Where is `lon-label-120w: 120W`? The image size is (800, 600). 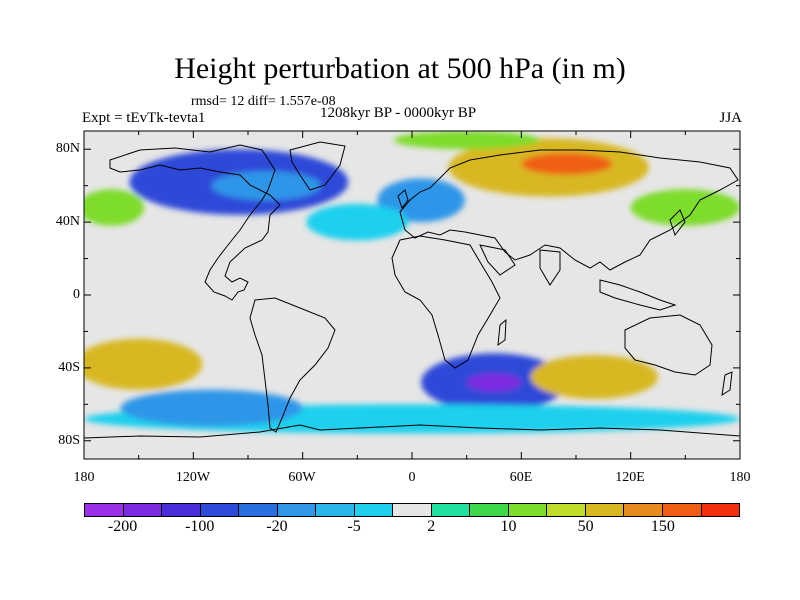 lon-label-120w: 120W is located at coordinates (193, 477).